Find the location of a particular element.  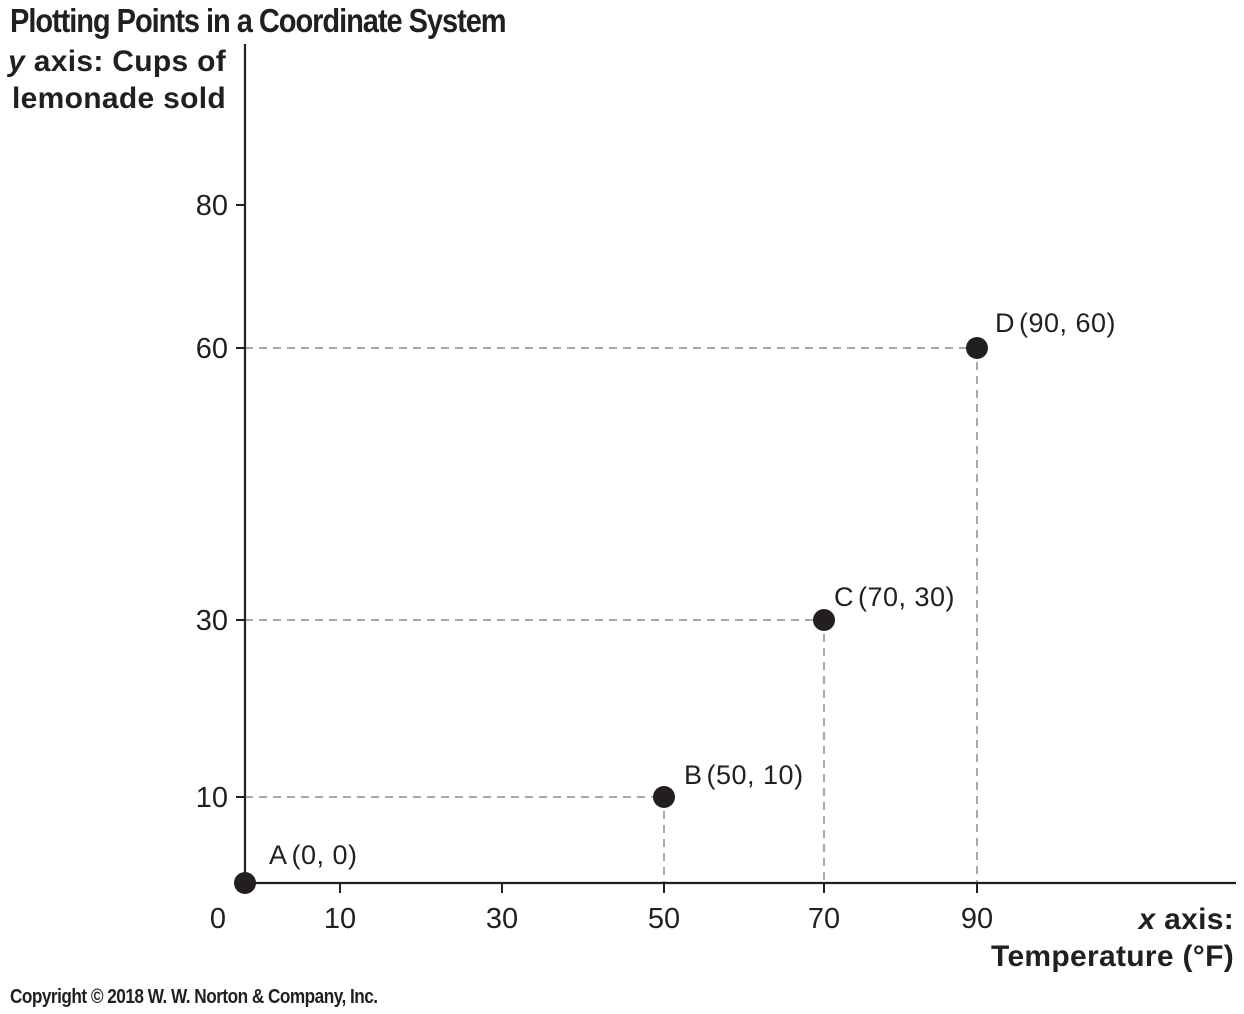

y-axis-title: y axis: Cups of lemonade sold is located at coordinates (117, 80).